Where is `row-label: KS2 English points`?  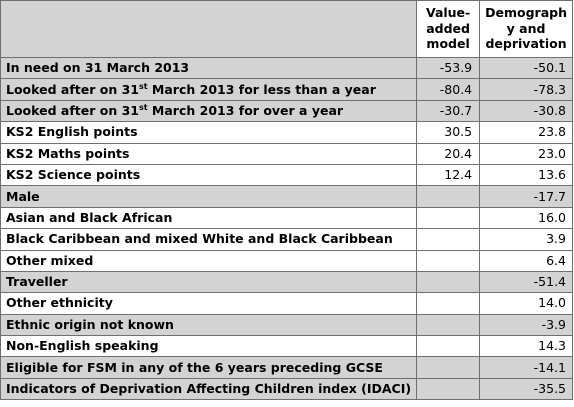
row-label: KS2 English points is located at coordinates (209, 132).